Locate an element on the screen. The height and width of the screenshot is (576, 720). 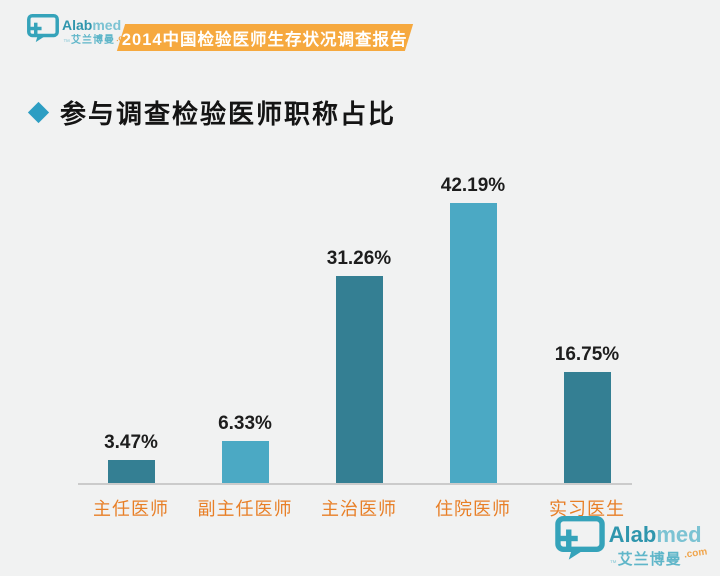
bar-column: 6.33% is located at coordinates (245, 448).